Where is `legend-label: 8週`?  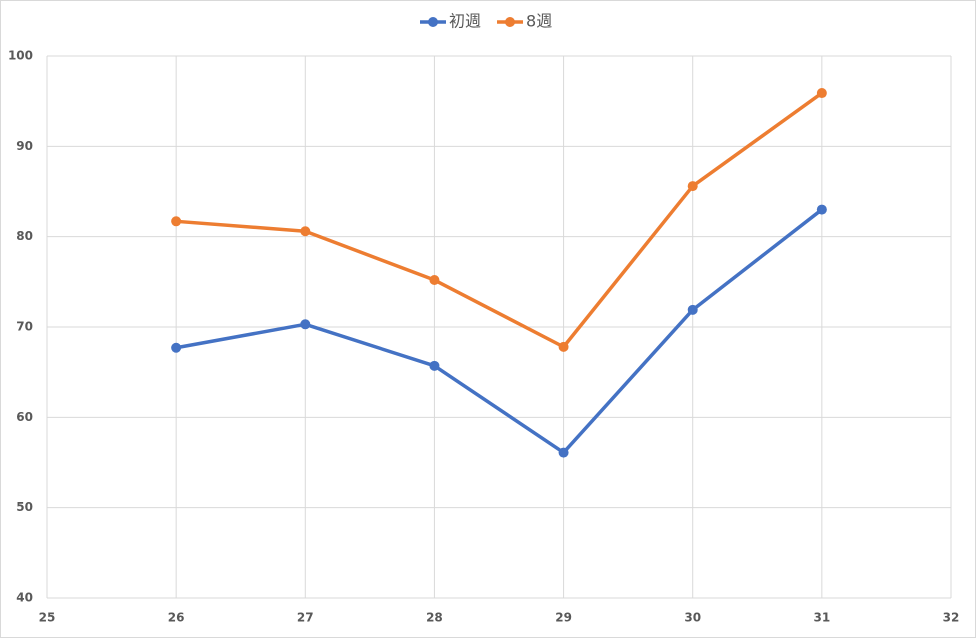
legend-label: 8週 is located at coordinates (539, 21).